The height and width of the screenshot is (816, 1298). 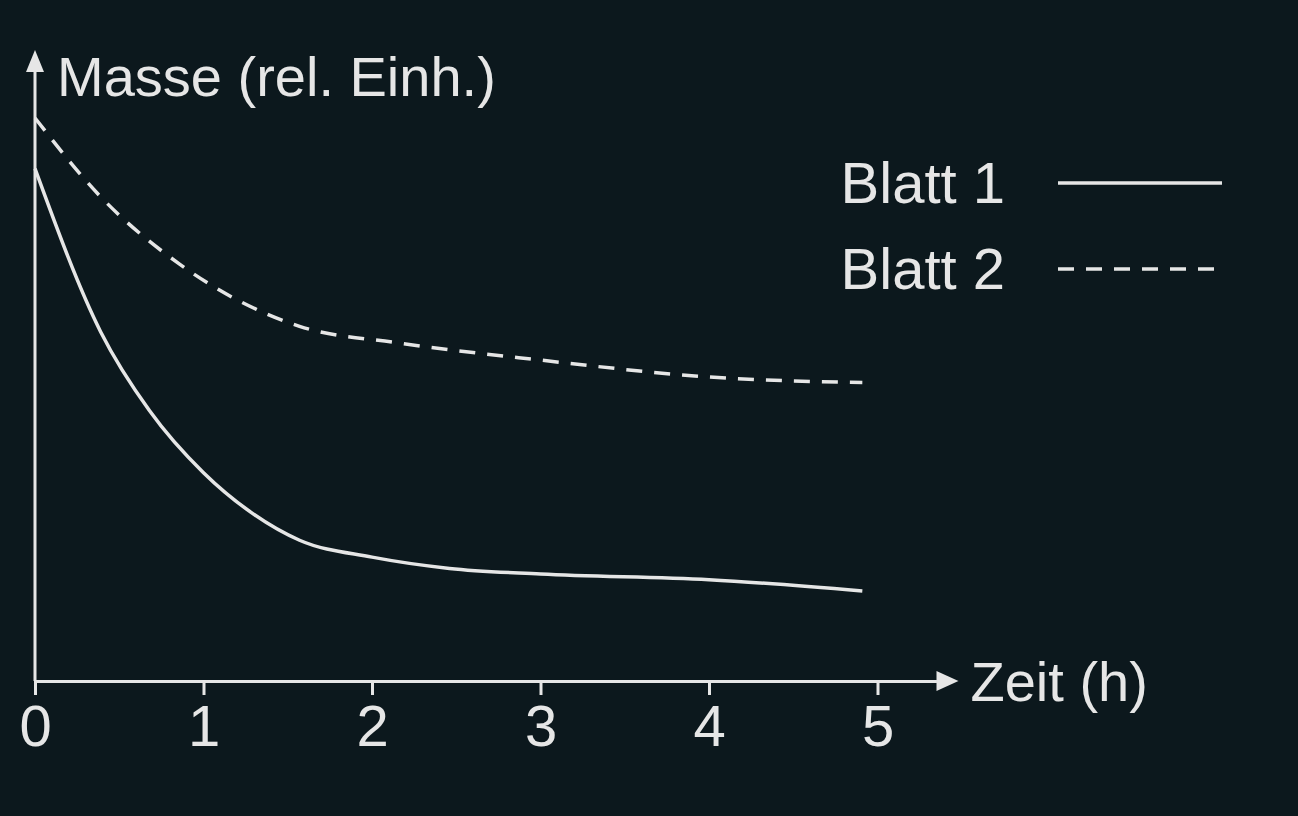 What do you see at coordinates (35, 726) in the screenshot?
I see `x-tick-label: 0` at bounding box center [35, 726].